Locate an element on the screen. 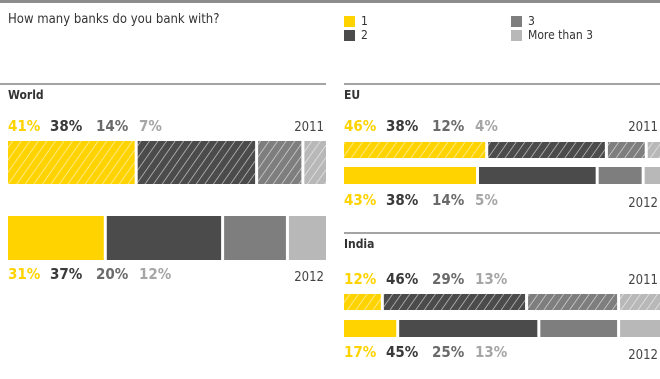 Image resolution: width=660 pixels, height=379 pixels. year-label-eu-2011: 2011 is located at coordinates (643, 127).